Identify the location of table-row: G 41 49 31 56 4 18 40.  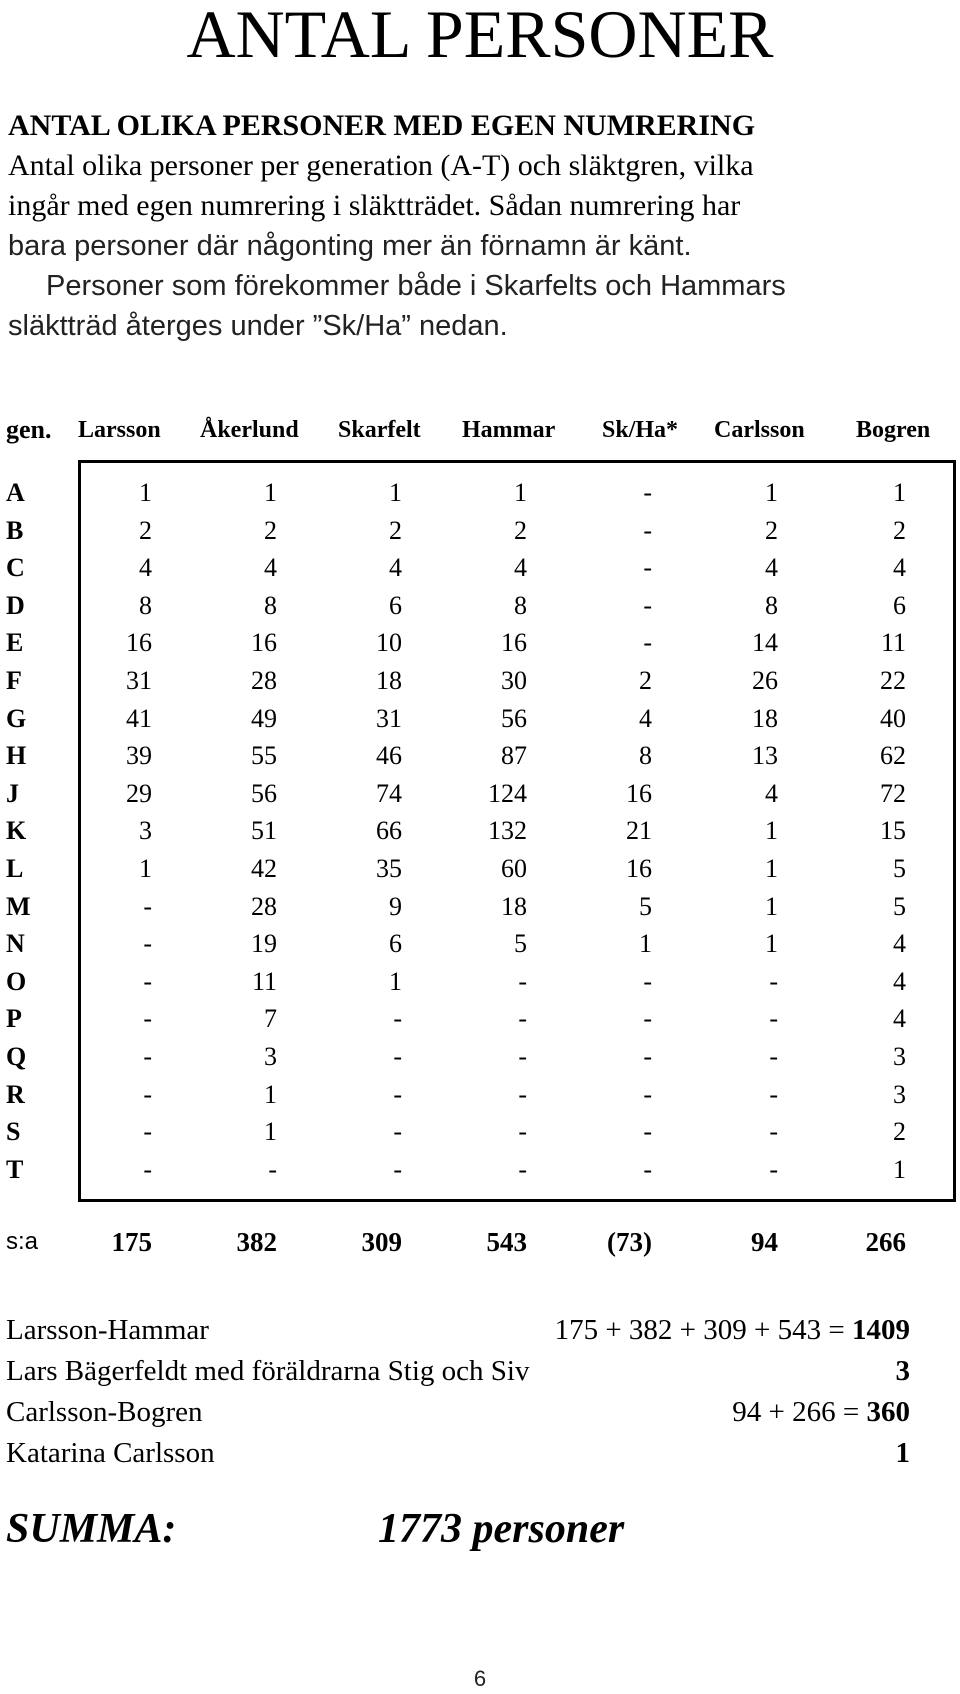
(480, 719).